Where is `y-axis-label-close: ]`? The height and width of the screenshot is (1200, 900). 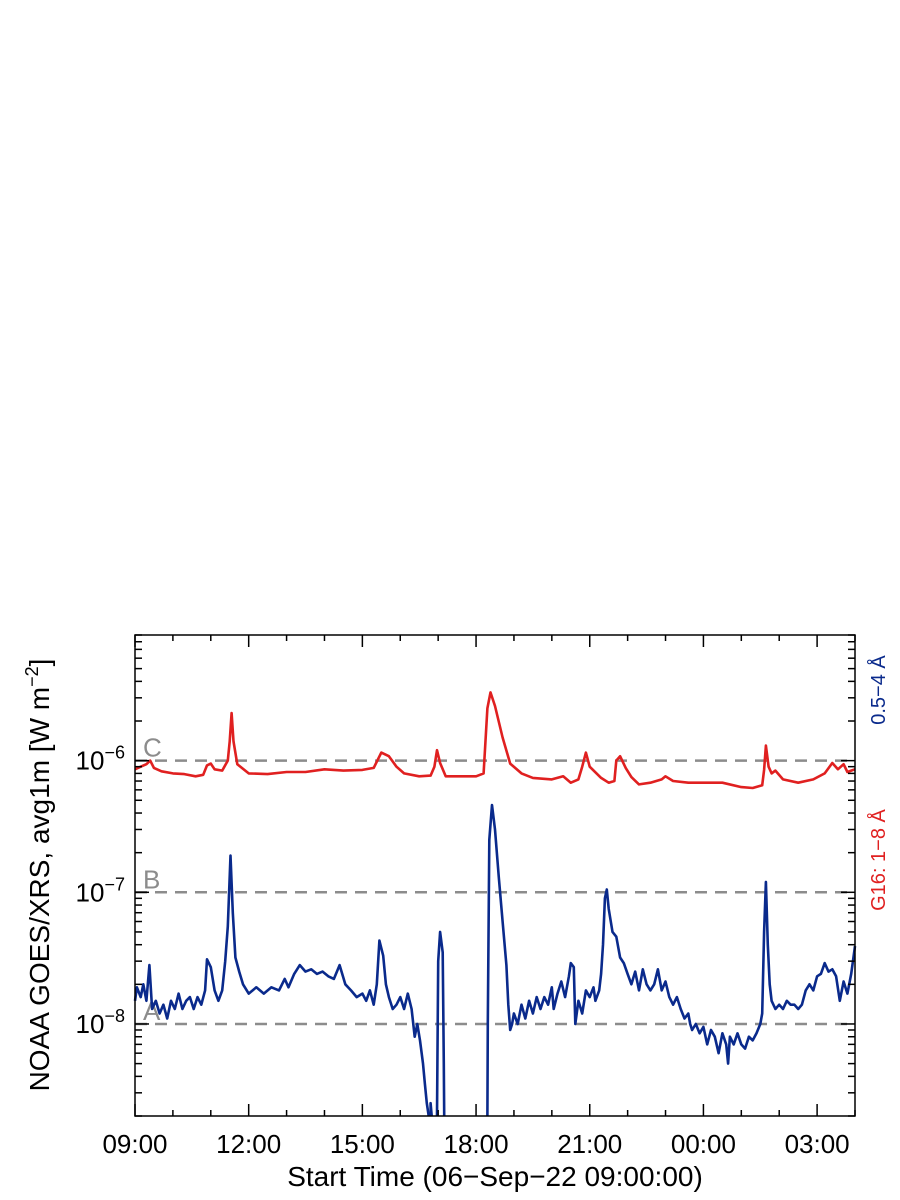
y-axis-label-close: ] is located at coordinates (39, 663).